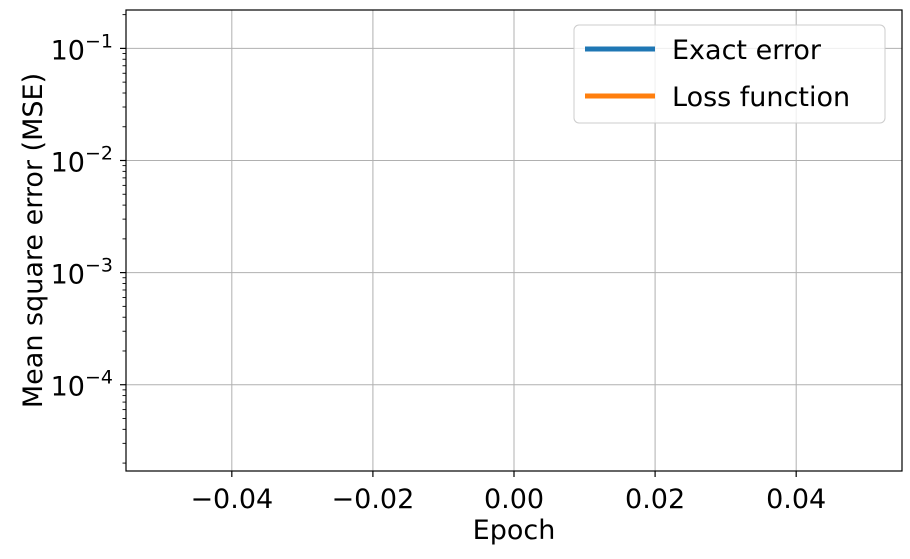 The width and height of the screenshot is (910, 559). Describe the element at coordinates (747, 50) in the screenshot. I see `legend-label: Exact error` at that location.